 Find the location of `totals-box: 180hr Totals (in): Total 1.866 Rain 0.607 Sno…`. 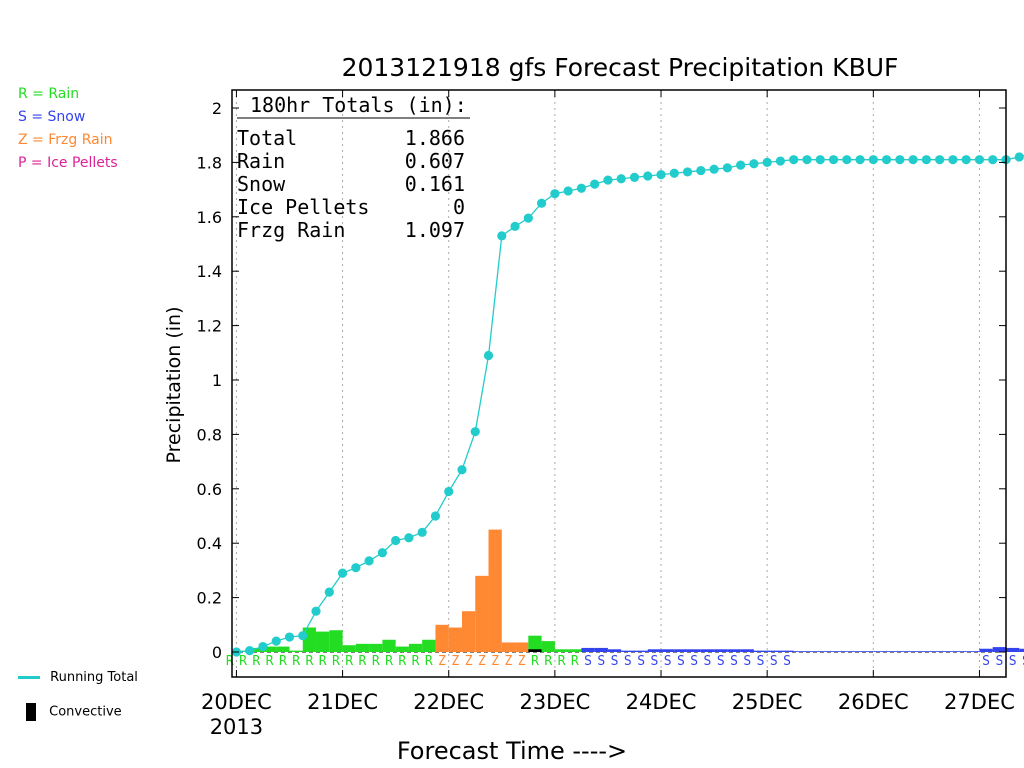

totals-box: 180hr Totals (in): Total 1.866 Rain 0.607 Sno… is located at coordinates (353, 167).